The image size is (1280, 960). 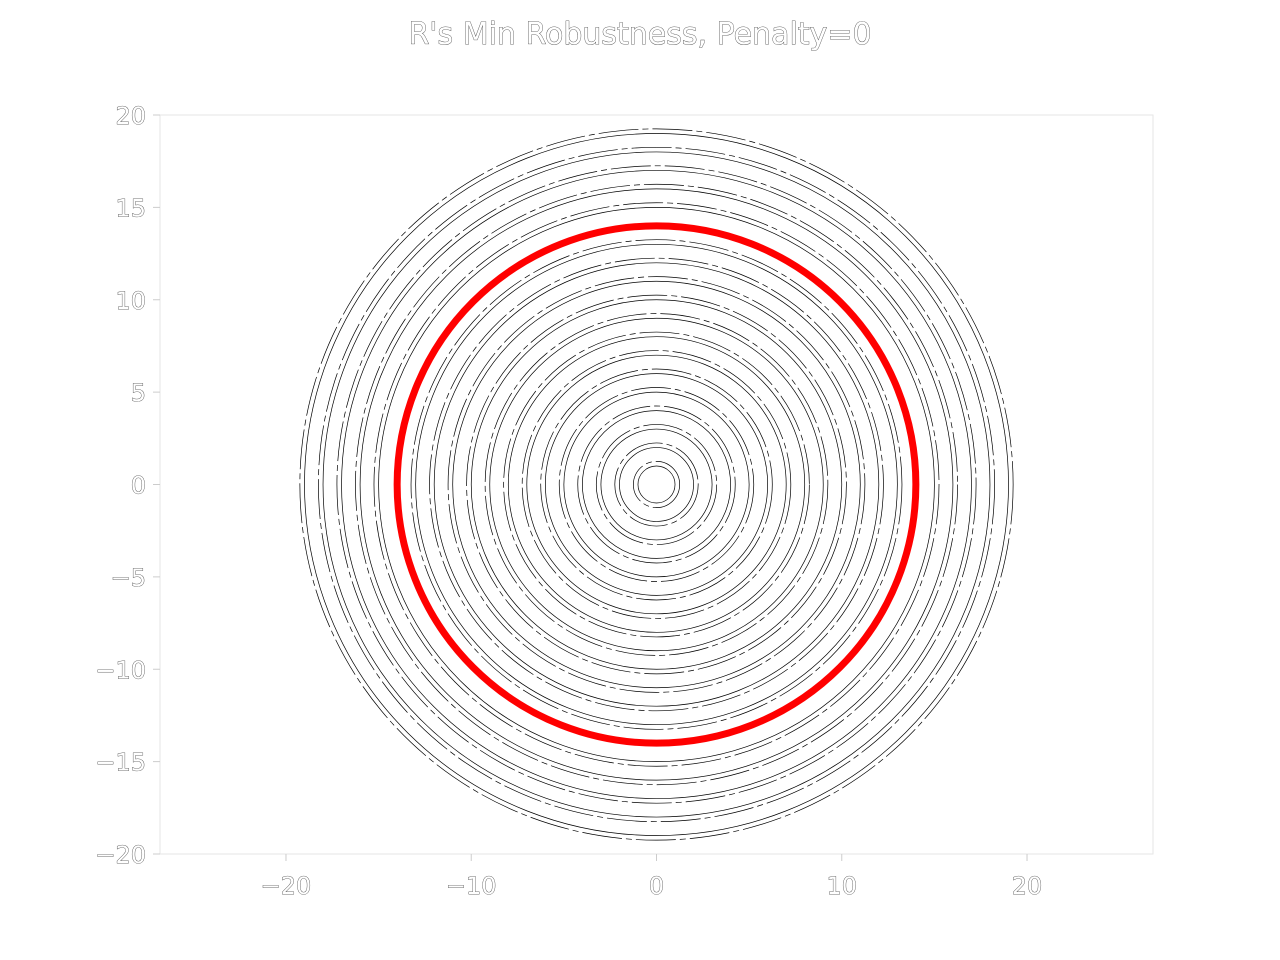 I want to click on contour-line-7-a, so click(x=656, y=484).